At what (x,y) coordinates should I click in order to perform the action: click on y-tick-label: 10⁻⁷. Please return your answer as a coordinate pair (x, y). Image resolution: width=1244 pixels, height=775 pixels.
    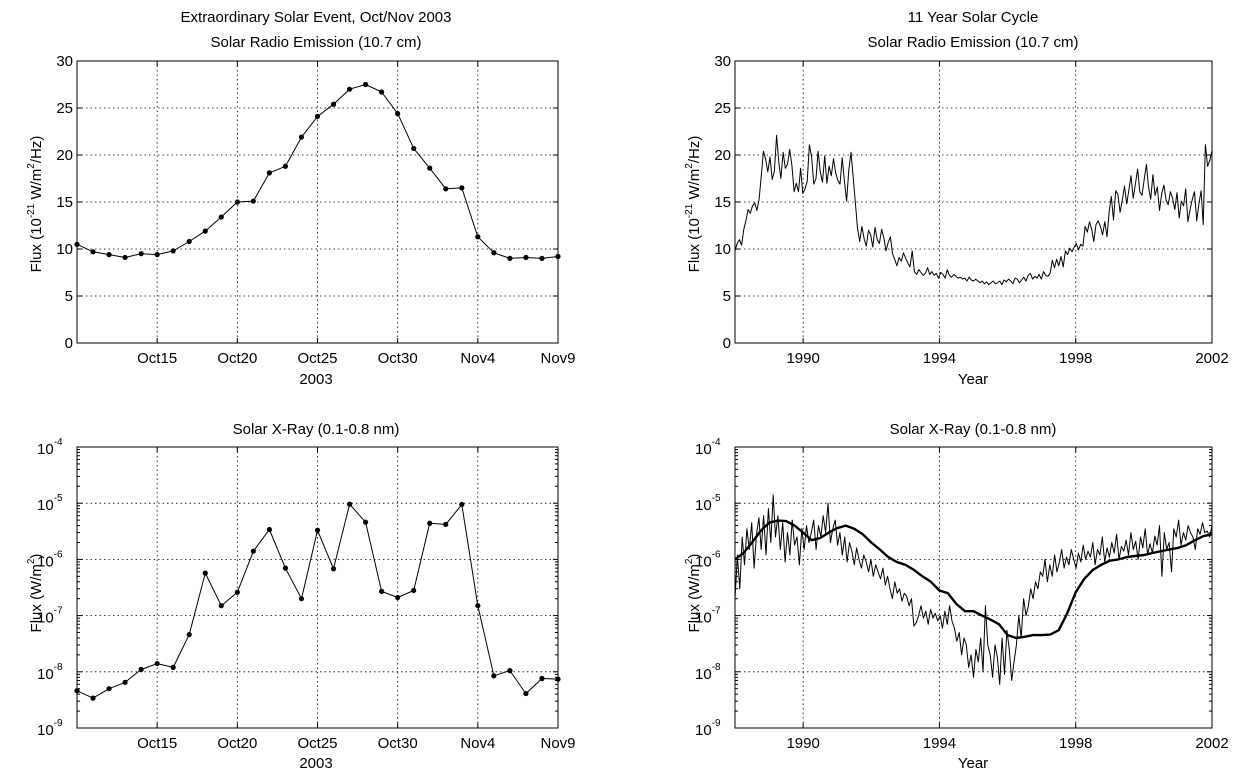
    Looking at the image, I should click on (708, 616).